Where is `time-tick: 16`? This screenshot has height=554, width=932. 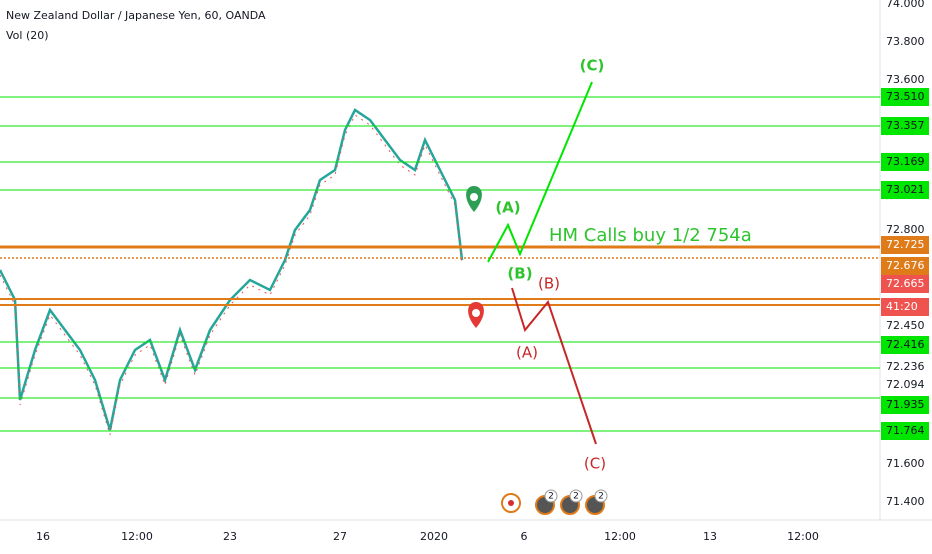
time-tick: 16 is located at coordinates (43, 536).